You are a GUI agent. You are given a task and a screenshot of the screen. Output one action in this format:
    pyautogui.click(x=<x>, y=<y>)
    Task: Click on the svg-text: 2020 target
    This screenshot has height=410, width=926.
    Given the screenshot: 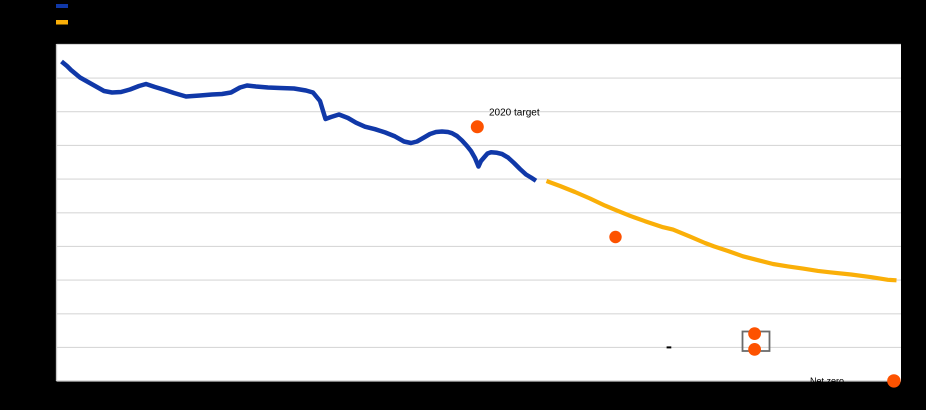 What is the action you would take?
    pyautogui.click(x=514, y=113)
    